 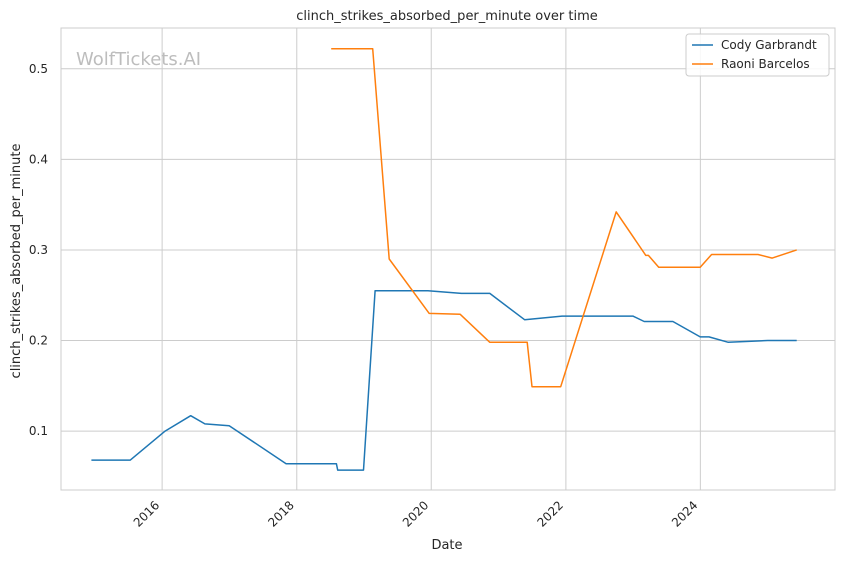 I want to click on legend-label: Cody Garbrandt, so click(x=769, y=45).